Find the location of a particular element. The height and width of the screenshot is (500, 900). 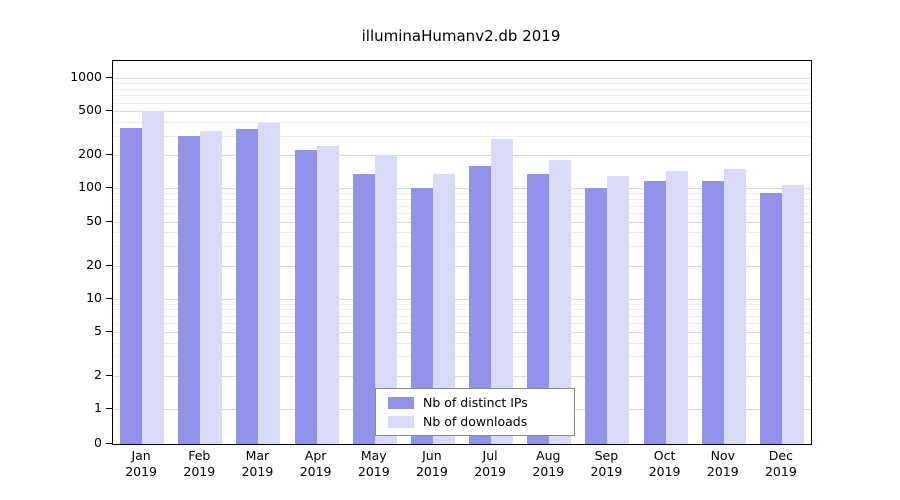

x-axis-label: Nov 2019 is located at coordinates (723, 464).